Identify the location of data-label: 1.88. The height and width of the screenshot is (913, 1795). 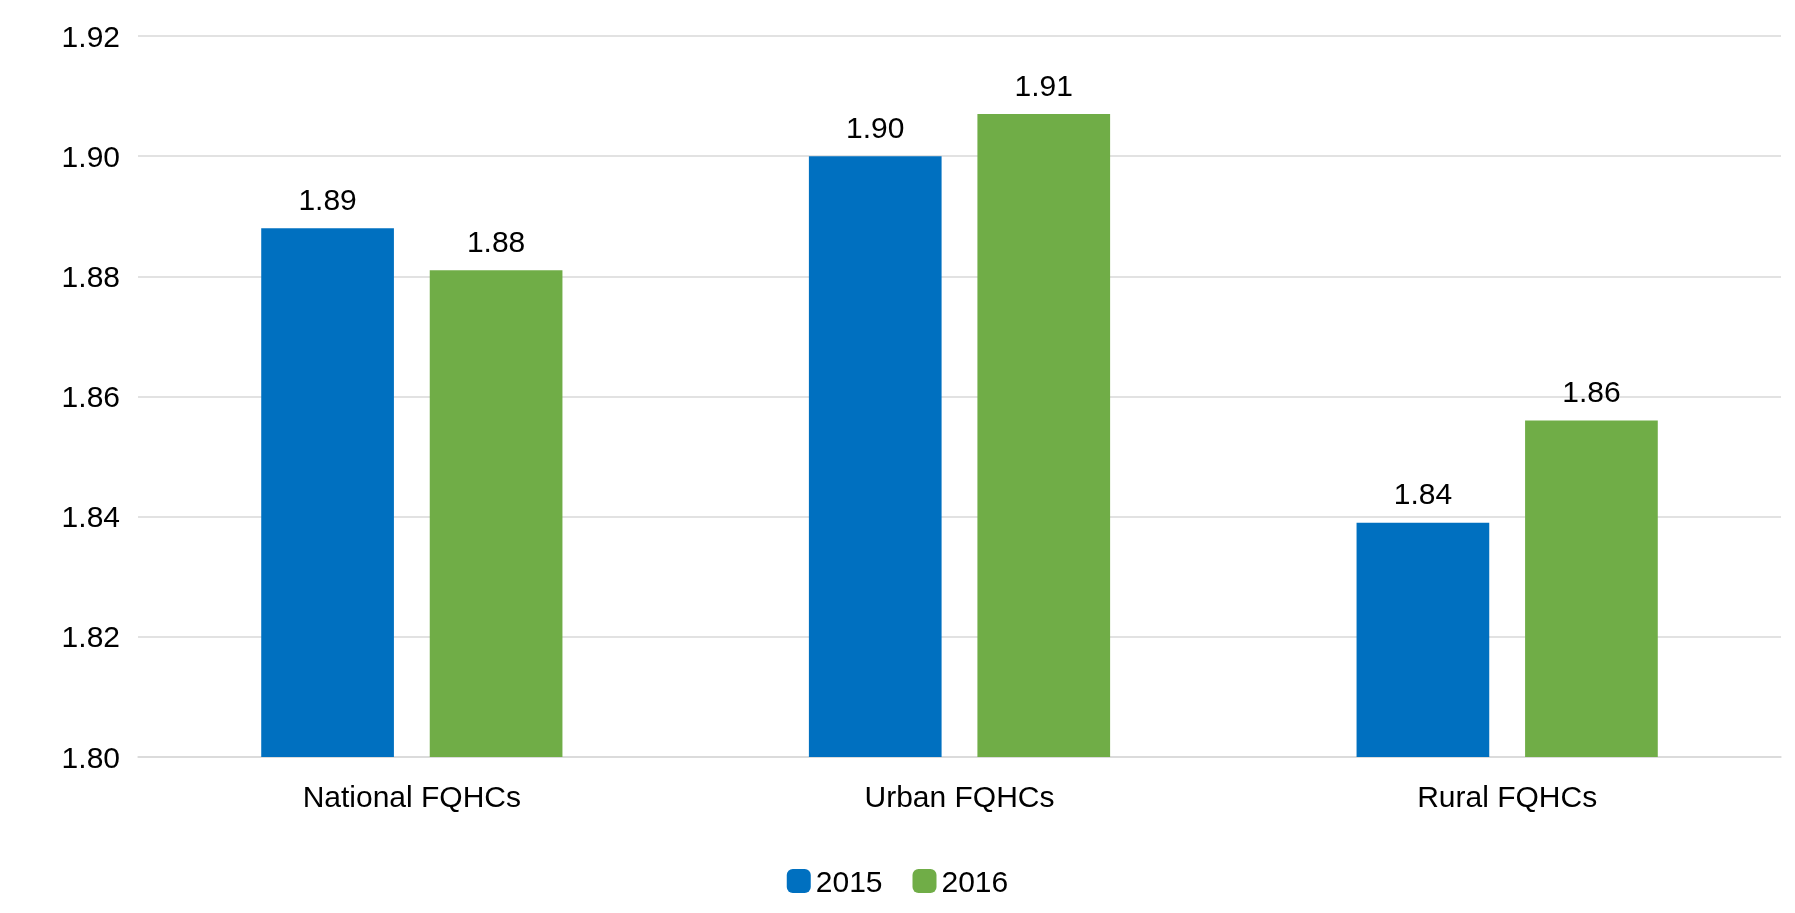
(496, 241).